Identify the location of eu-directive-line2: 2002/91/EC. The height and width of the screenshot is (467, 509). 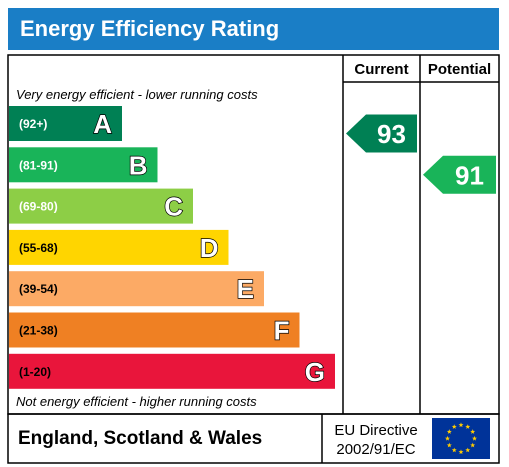
(375, 449).